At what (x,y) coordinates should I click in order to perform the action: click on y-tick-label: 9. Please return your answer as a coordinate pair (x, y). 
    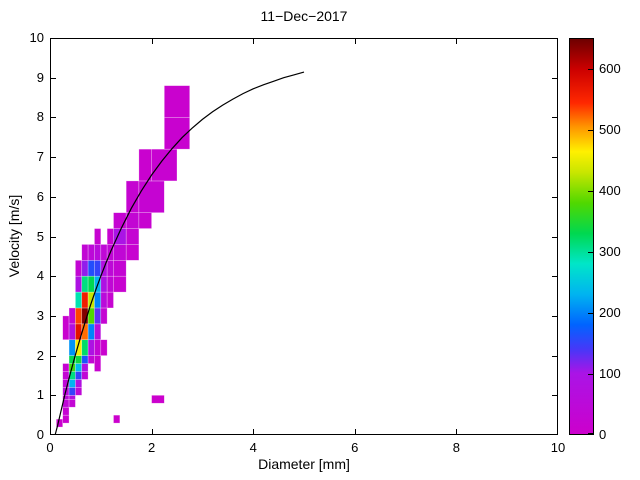
    Looking at the image, I should click on (40, 77).